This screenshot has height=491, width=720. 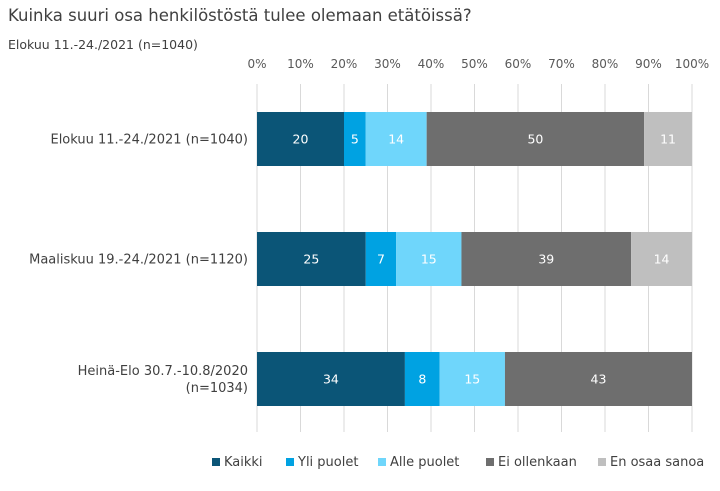 I want to click on data-label: 34, so click(x=331, y=379).